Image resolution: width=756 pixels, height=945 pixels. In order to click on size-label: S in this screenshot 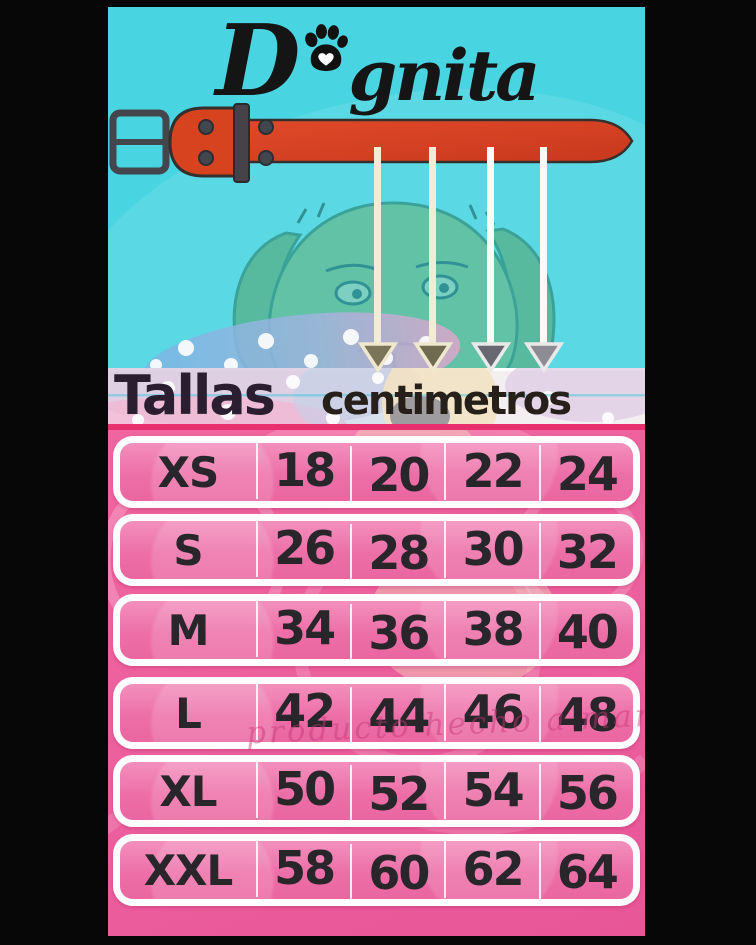, I will do `click(188, 550)`.